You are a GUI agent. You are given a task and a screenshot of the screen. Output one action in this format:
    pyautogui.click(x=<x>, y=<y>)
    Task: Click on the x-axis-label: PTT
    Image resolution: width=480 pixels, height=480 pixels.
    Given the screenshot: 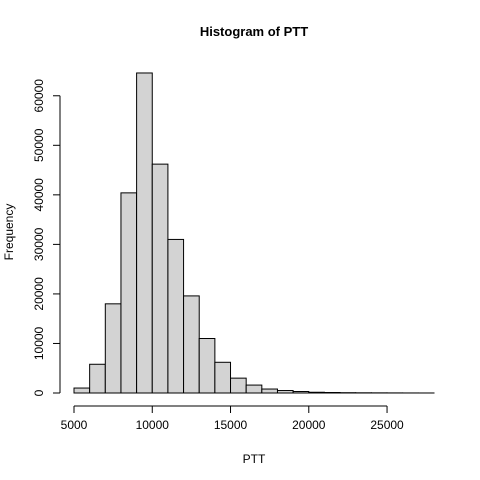 What is the action you would take?
    pyautogui.click(x=254, y=459)
    